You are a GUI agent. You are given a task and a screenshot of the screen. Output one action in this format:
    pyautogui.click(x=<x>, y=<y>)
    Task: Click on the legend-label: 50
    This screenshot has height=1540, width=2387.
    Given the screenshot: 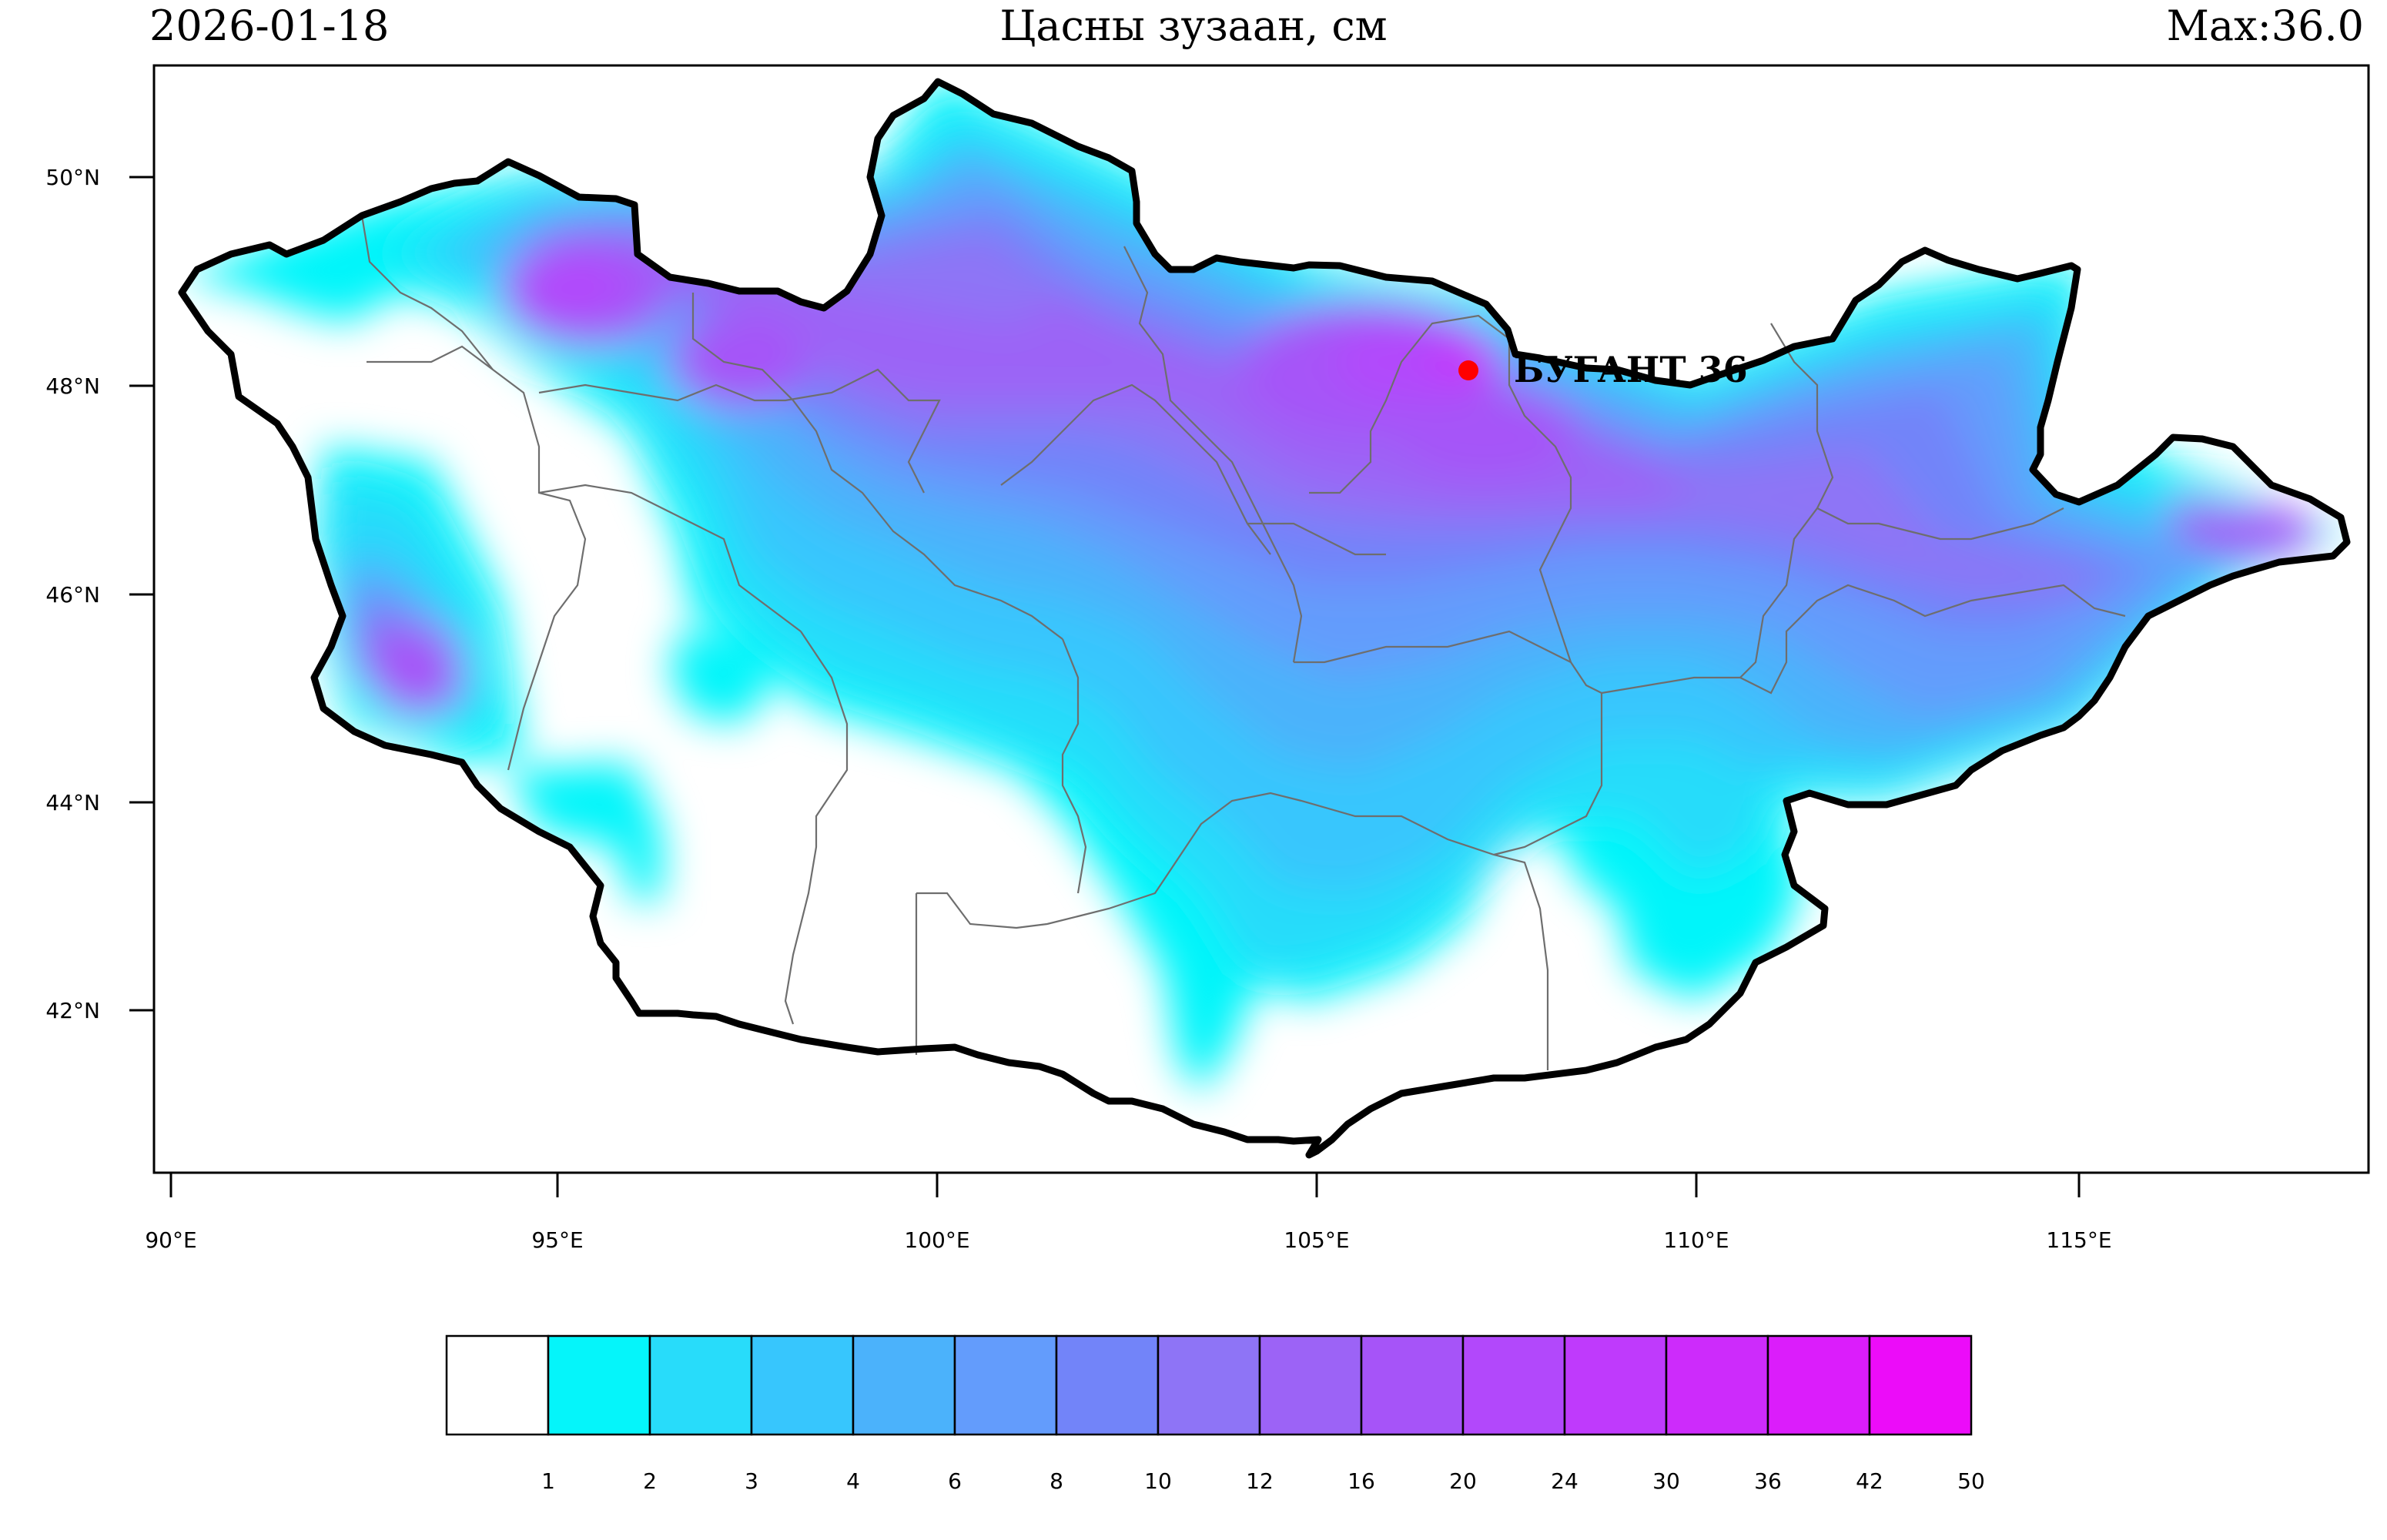 What is the action you would take?
    pyautogui.click(x=1971, y=1481)
    